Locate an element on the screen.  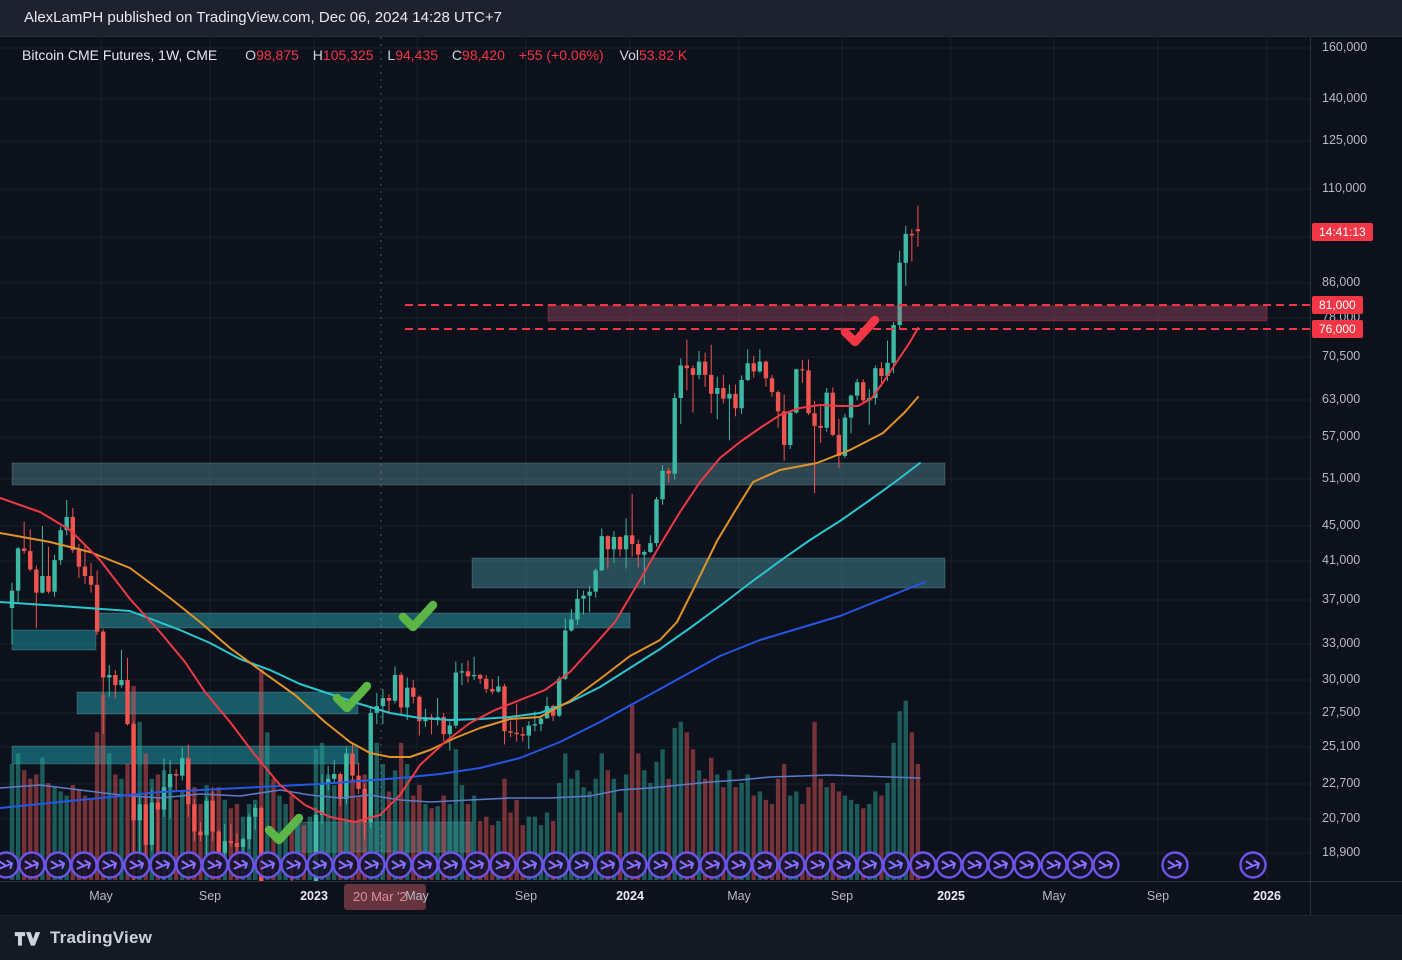
axis-separator-horizontal is located at coordinates (701, 881).